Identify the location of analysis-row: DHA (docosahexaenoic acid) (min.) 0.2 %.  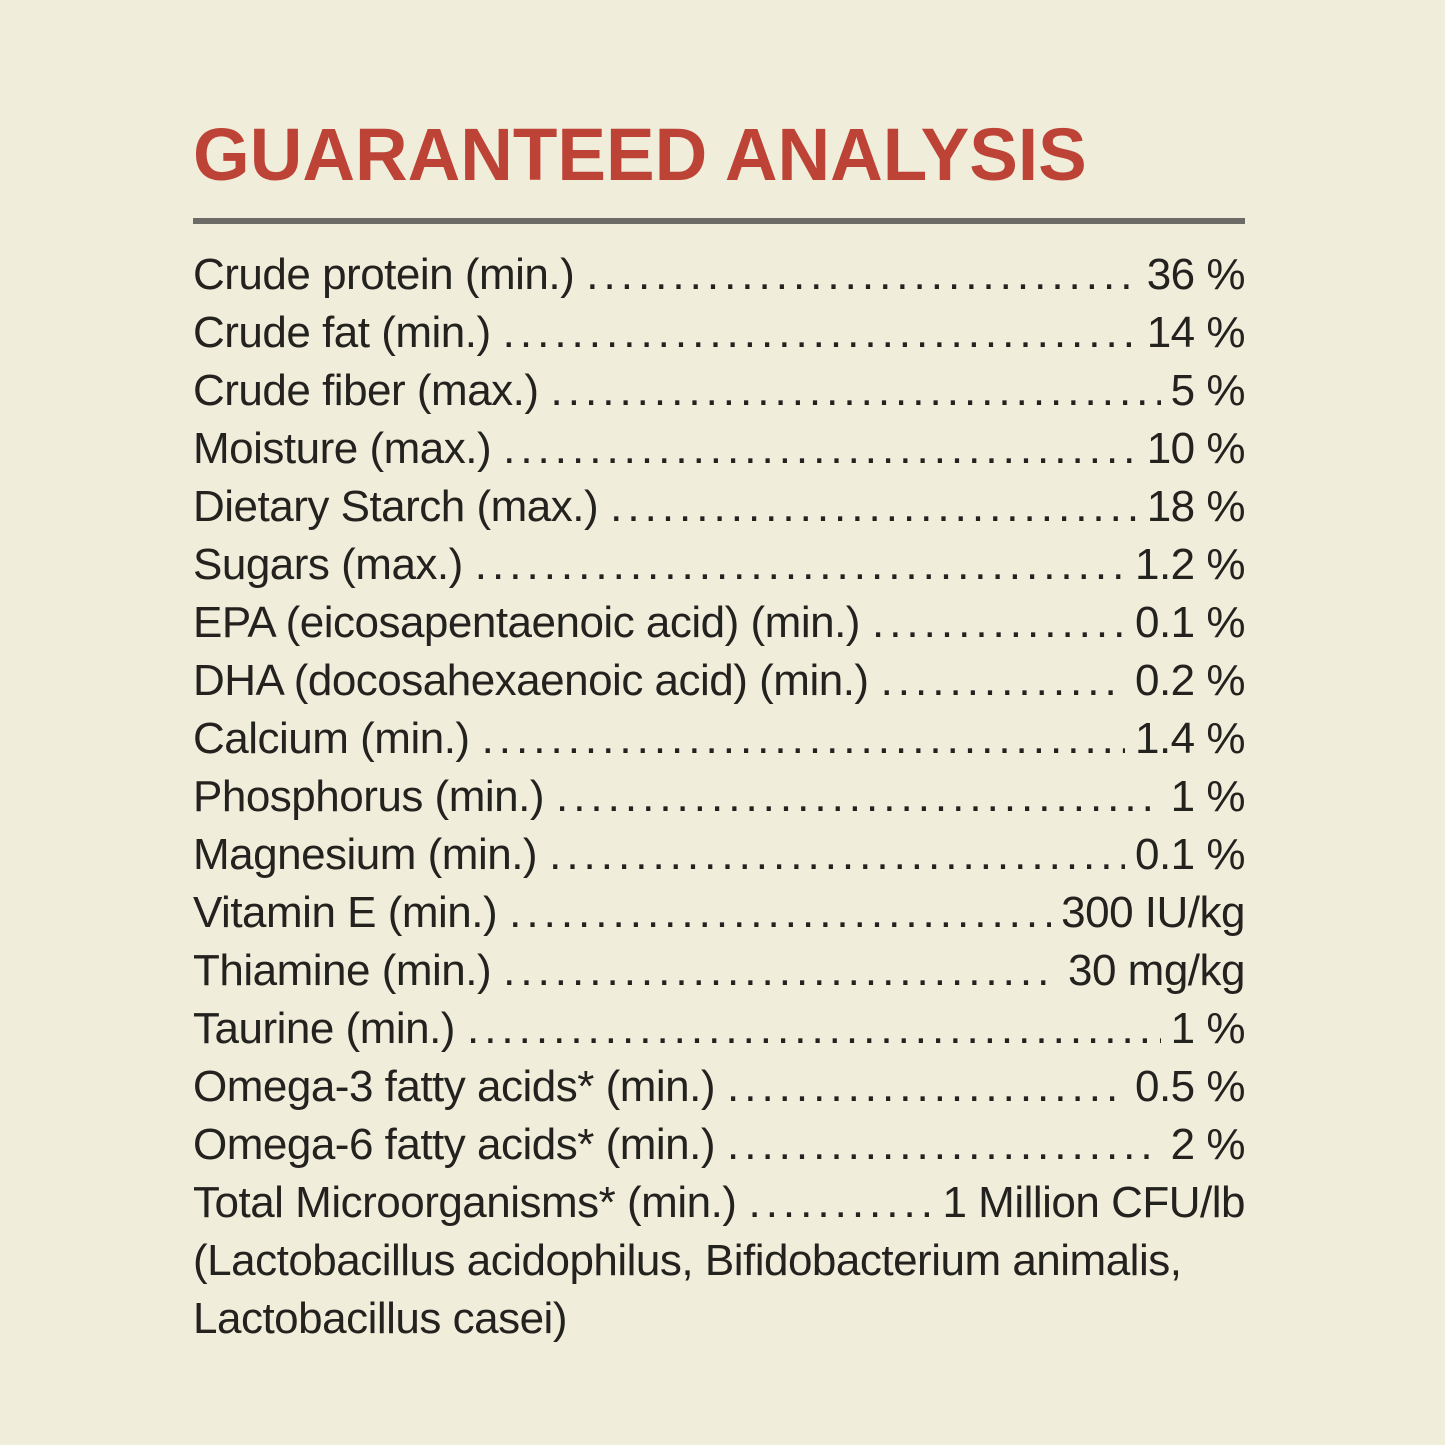
(719, 681).